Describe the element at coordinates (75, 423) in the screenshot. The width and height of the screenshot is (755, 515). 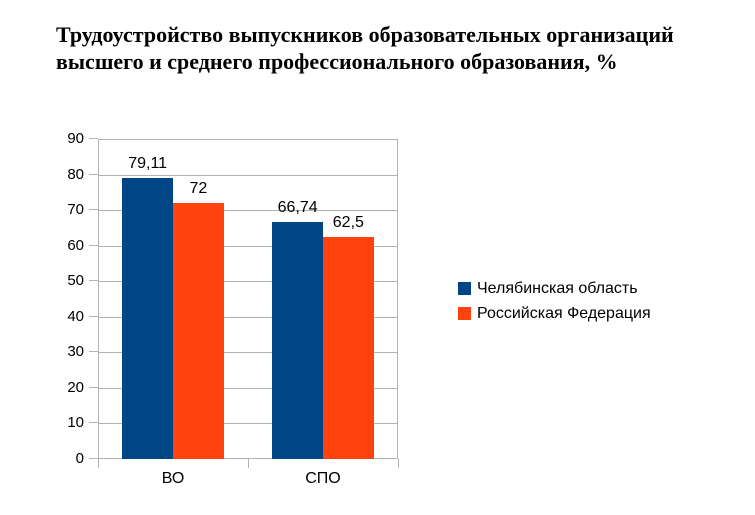
I see `y-tick-label: 10` at that location.